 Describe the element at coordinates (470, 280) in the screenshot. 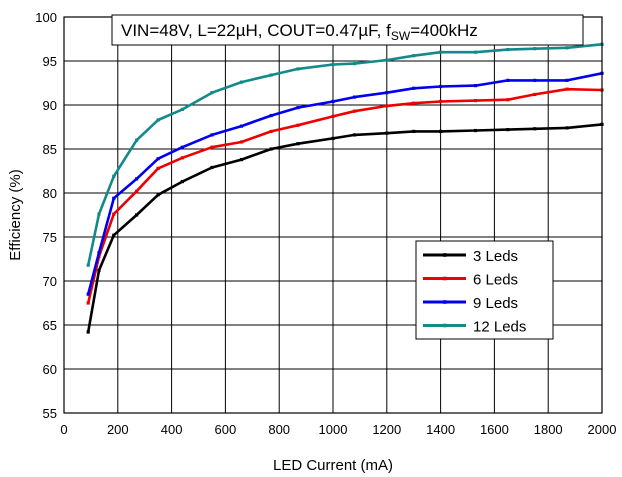

I see `legend-item: 6 Leds` at that location.